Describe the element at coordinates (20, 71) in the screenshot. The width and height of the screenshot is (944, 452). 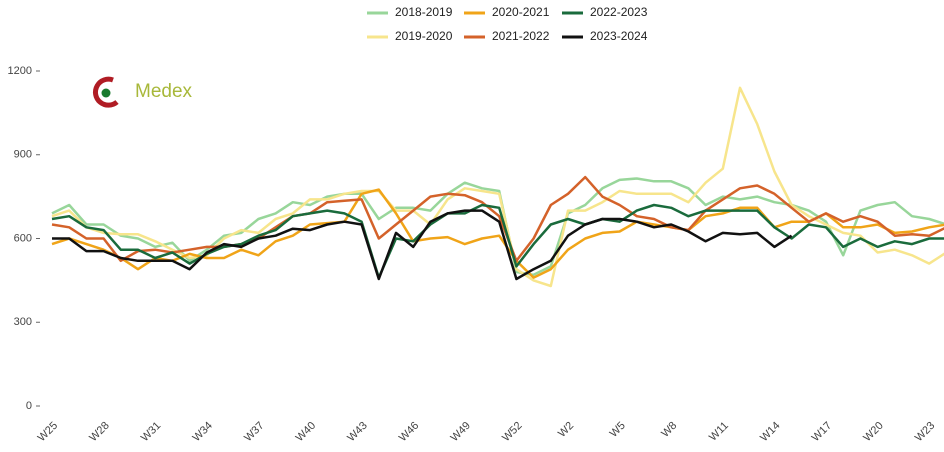
I see `y-tick-label: 1200` at that location.